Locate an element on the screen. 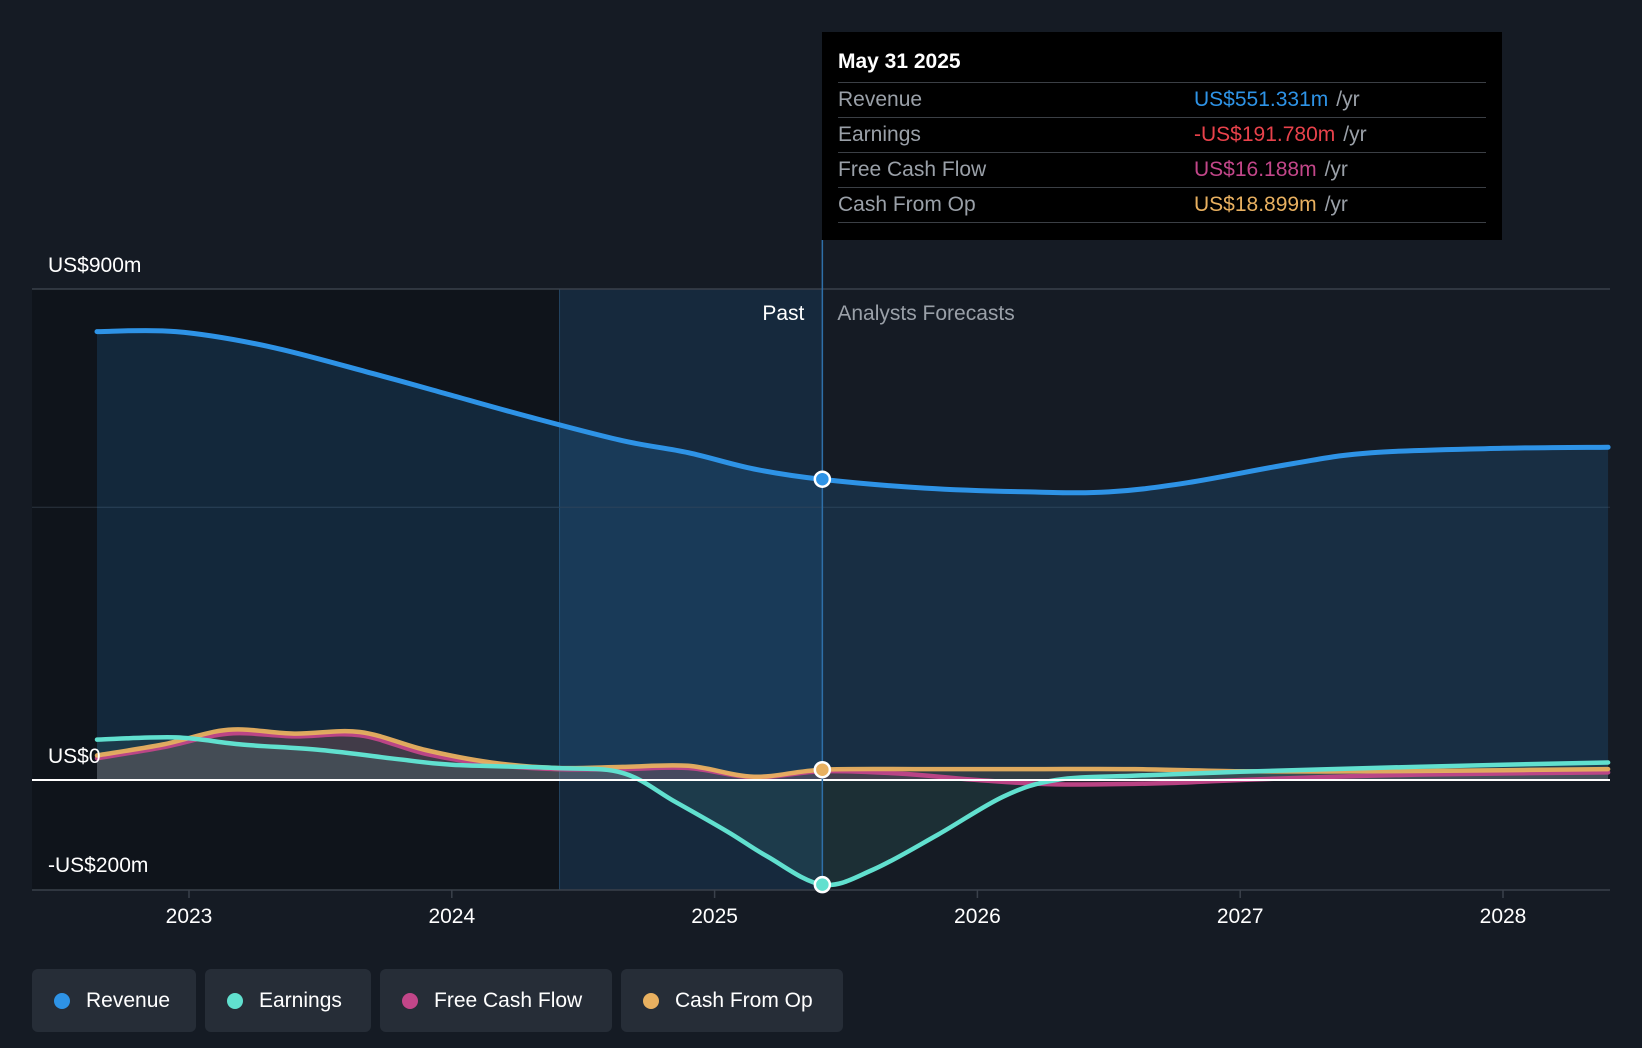 Image resolution: width=1642 pixels, height=1048 pixels. tooltip-row-revenue: Revenue US$551.331m /yr is located at coordinates (1162, 99).